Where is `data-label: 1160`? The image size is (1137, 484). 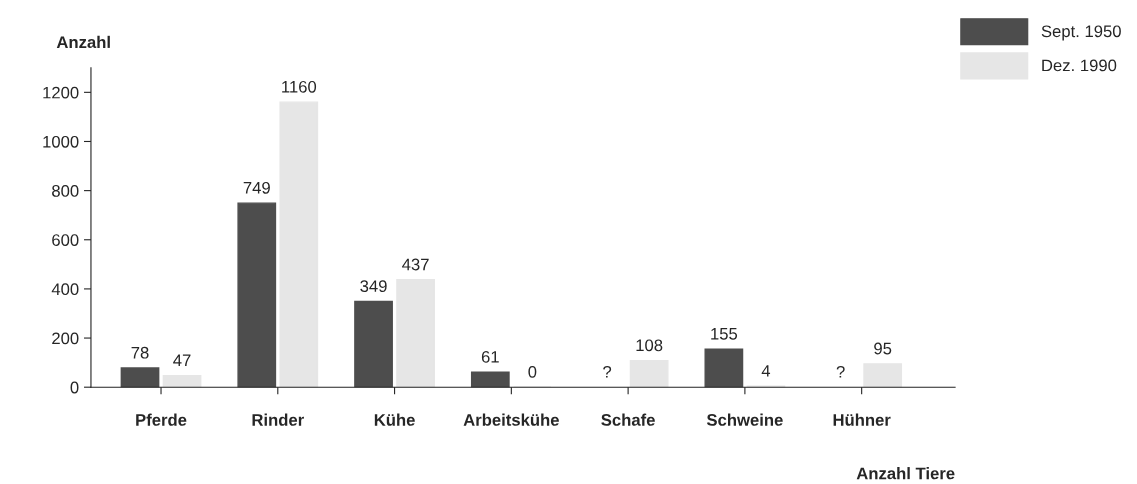
data-label: 1160 is located at coordinates (299, 86).